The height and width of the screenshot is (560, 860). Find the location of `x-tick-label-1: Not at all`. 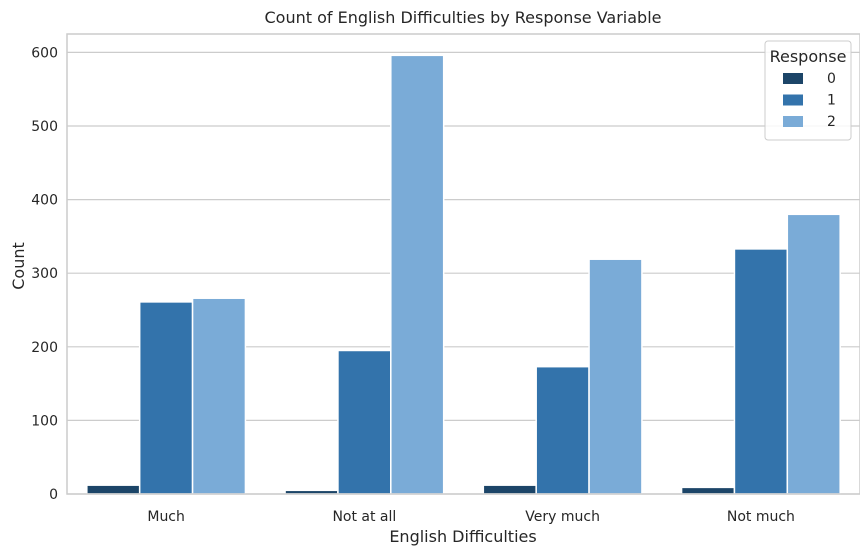

x-tick-label-1: Not at all is located at coordinates (364, 517).